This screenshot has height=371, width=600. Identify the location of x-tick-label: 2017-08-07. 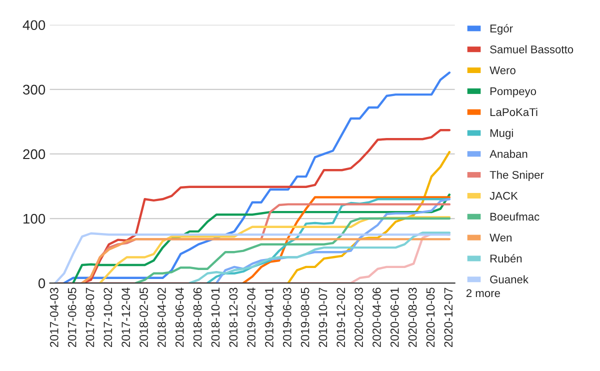
(90, 318).